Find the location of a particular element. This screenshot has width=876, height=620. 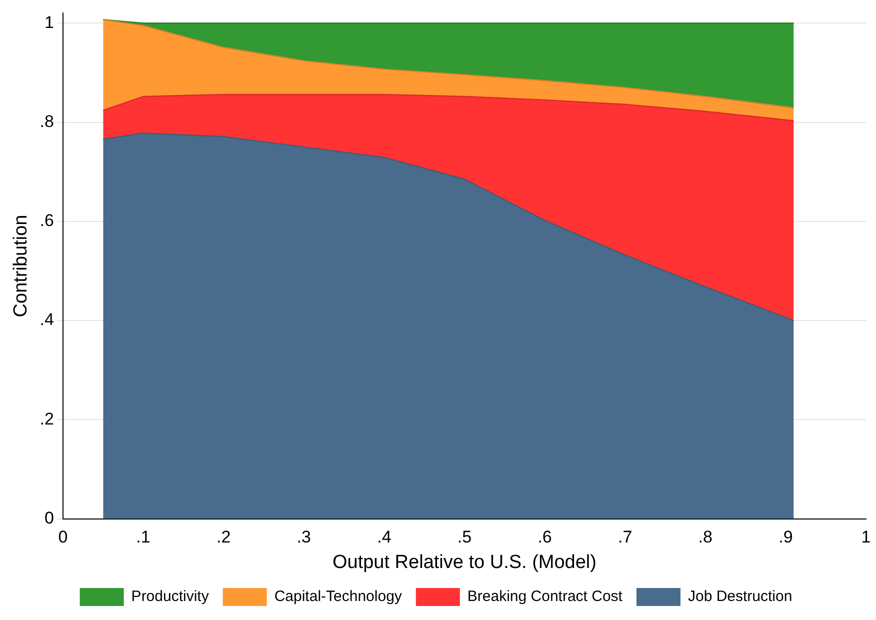

y-tick-label: .2 is located at coordinates (47, 418).